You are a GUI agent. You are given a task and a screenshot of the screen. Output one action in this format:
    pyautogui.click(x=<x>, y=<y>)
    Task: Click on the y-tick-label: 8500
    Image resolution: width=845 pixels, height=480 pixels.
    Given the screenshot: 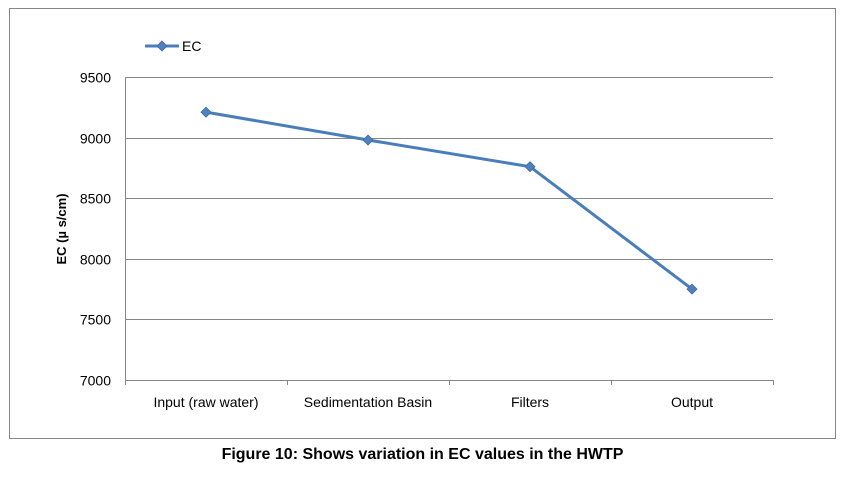 What is the action you would take?
    pyautogui.click(x=95, y=199)
    